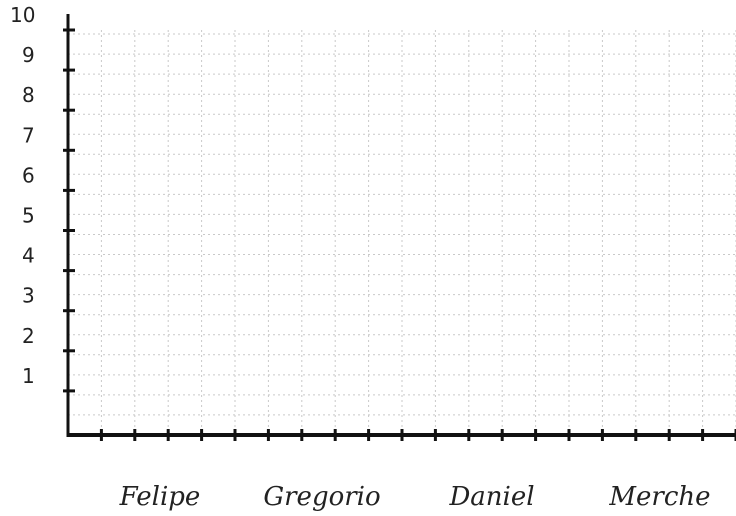  I want to click on x-category-label: Felipe, so click(160, 497).